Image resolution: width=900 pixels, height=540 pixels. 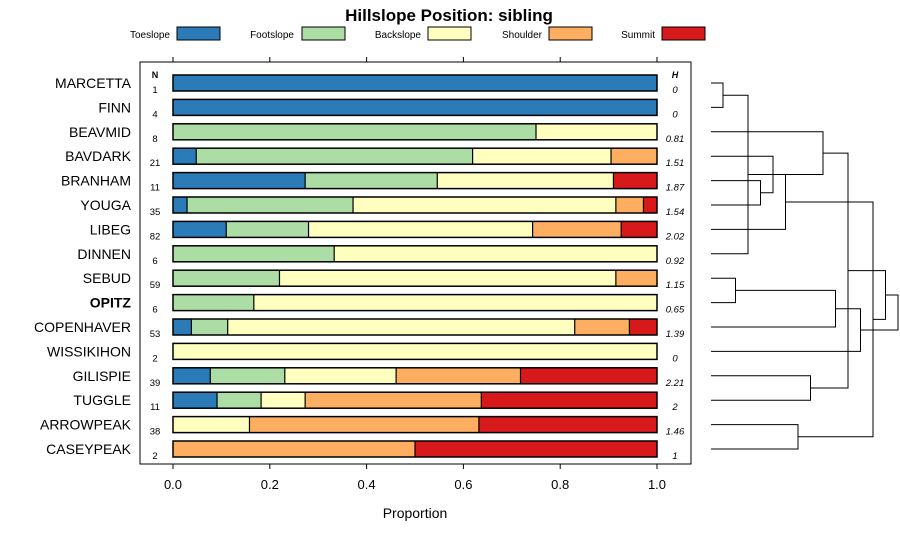 What do you see at coordinates (634, 156) in the screenshot?
I see `bar-bavdark-shoulder` at bounding box center [634, 156].